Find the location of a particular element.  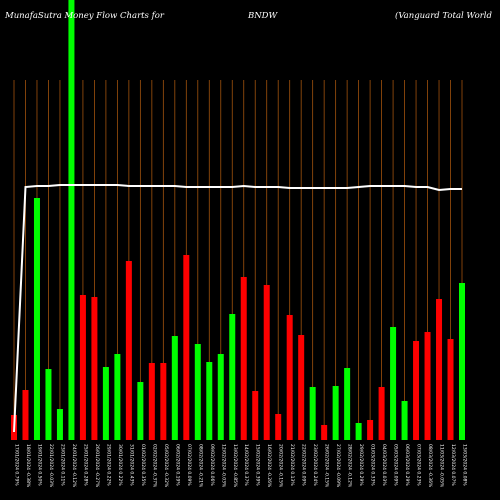

x-tick-label: 06/03/2024 0.29% is located at coordinates (407, 465).